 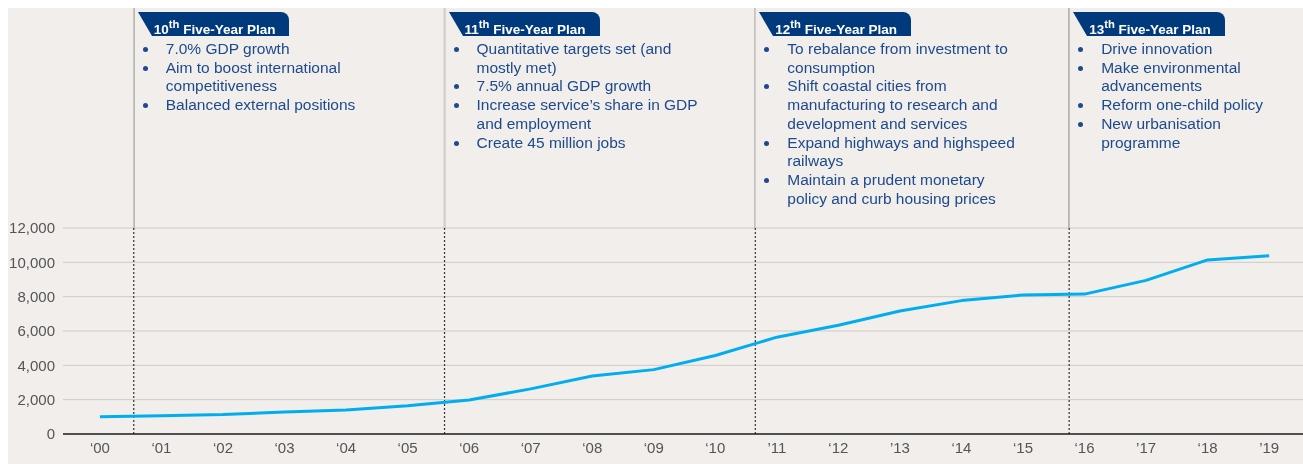 I want to click on x-tick-label: ‘09, so click(x=653, y=447).